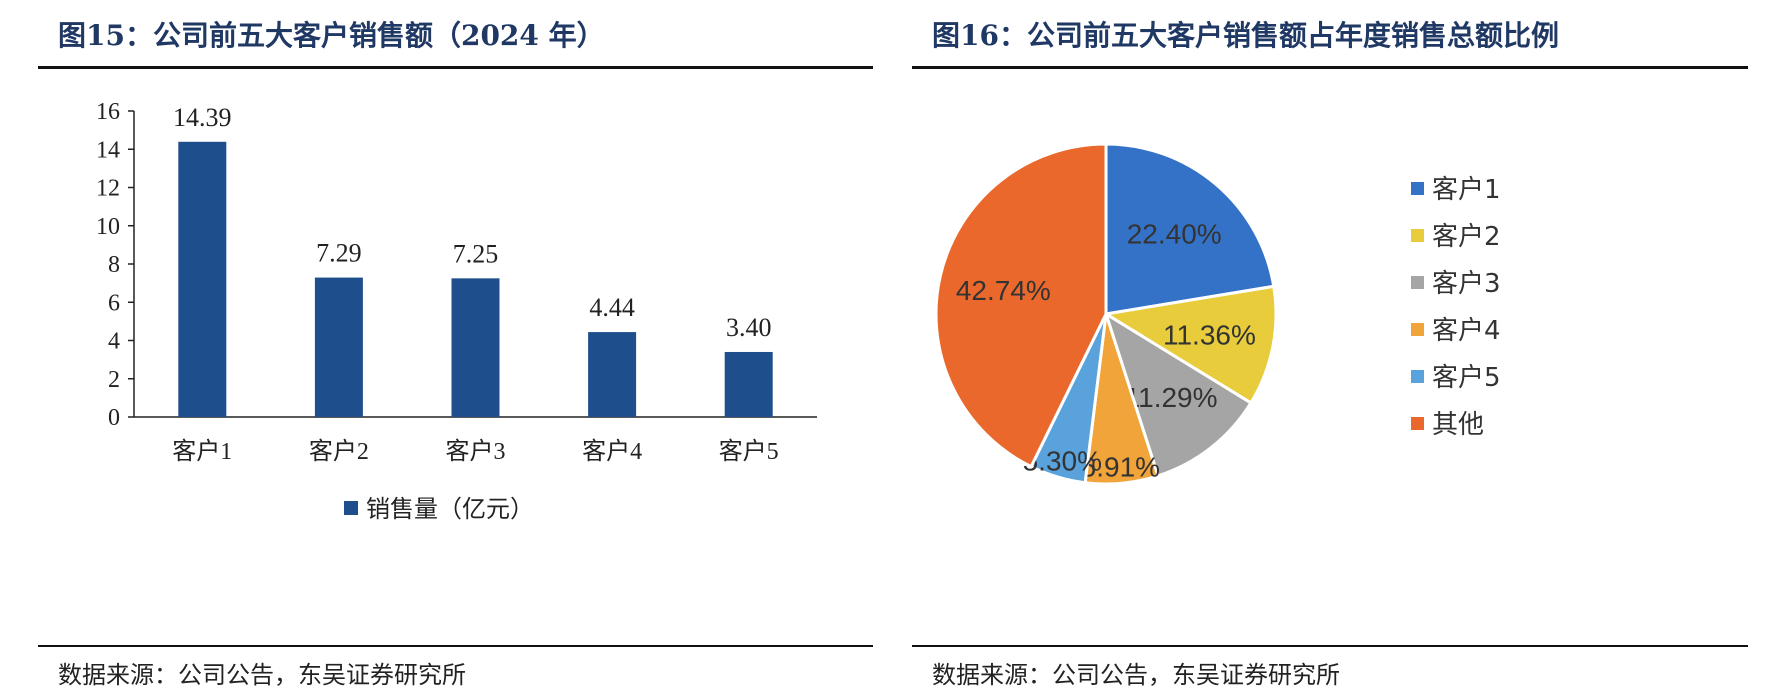 The image size is (1786, 698). Describe the element at coordinates (108, 227) in the screenshot. I see `y-tick-label: 10` at that location.